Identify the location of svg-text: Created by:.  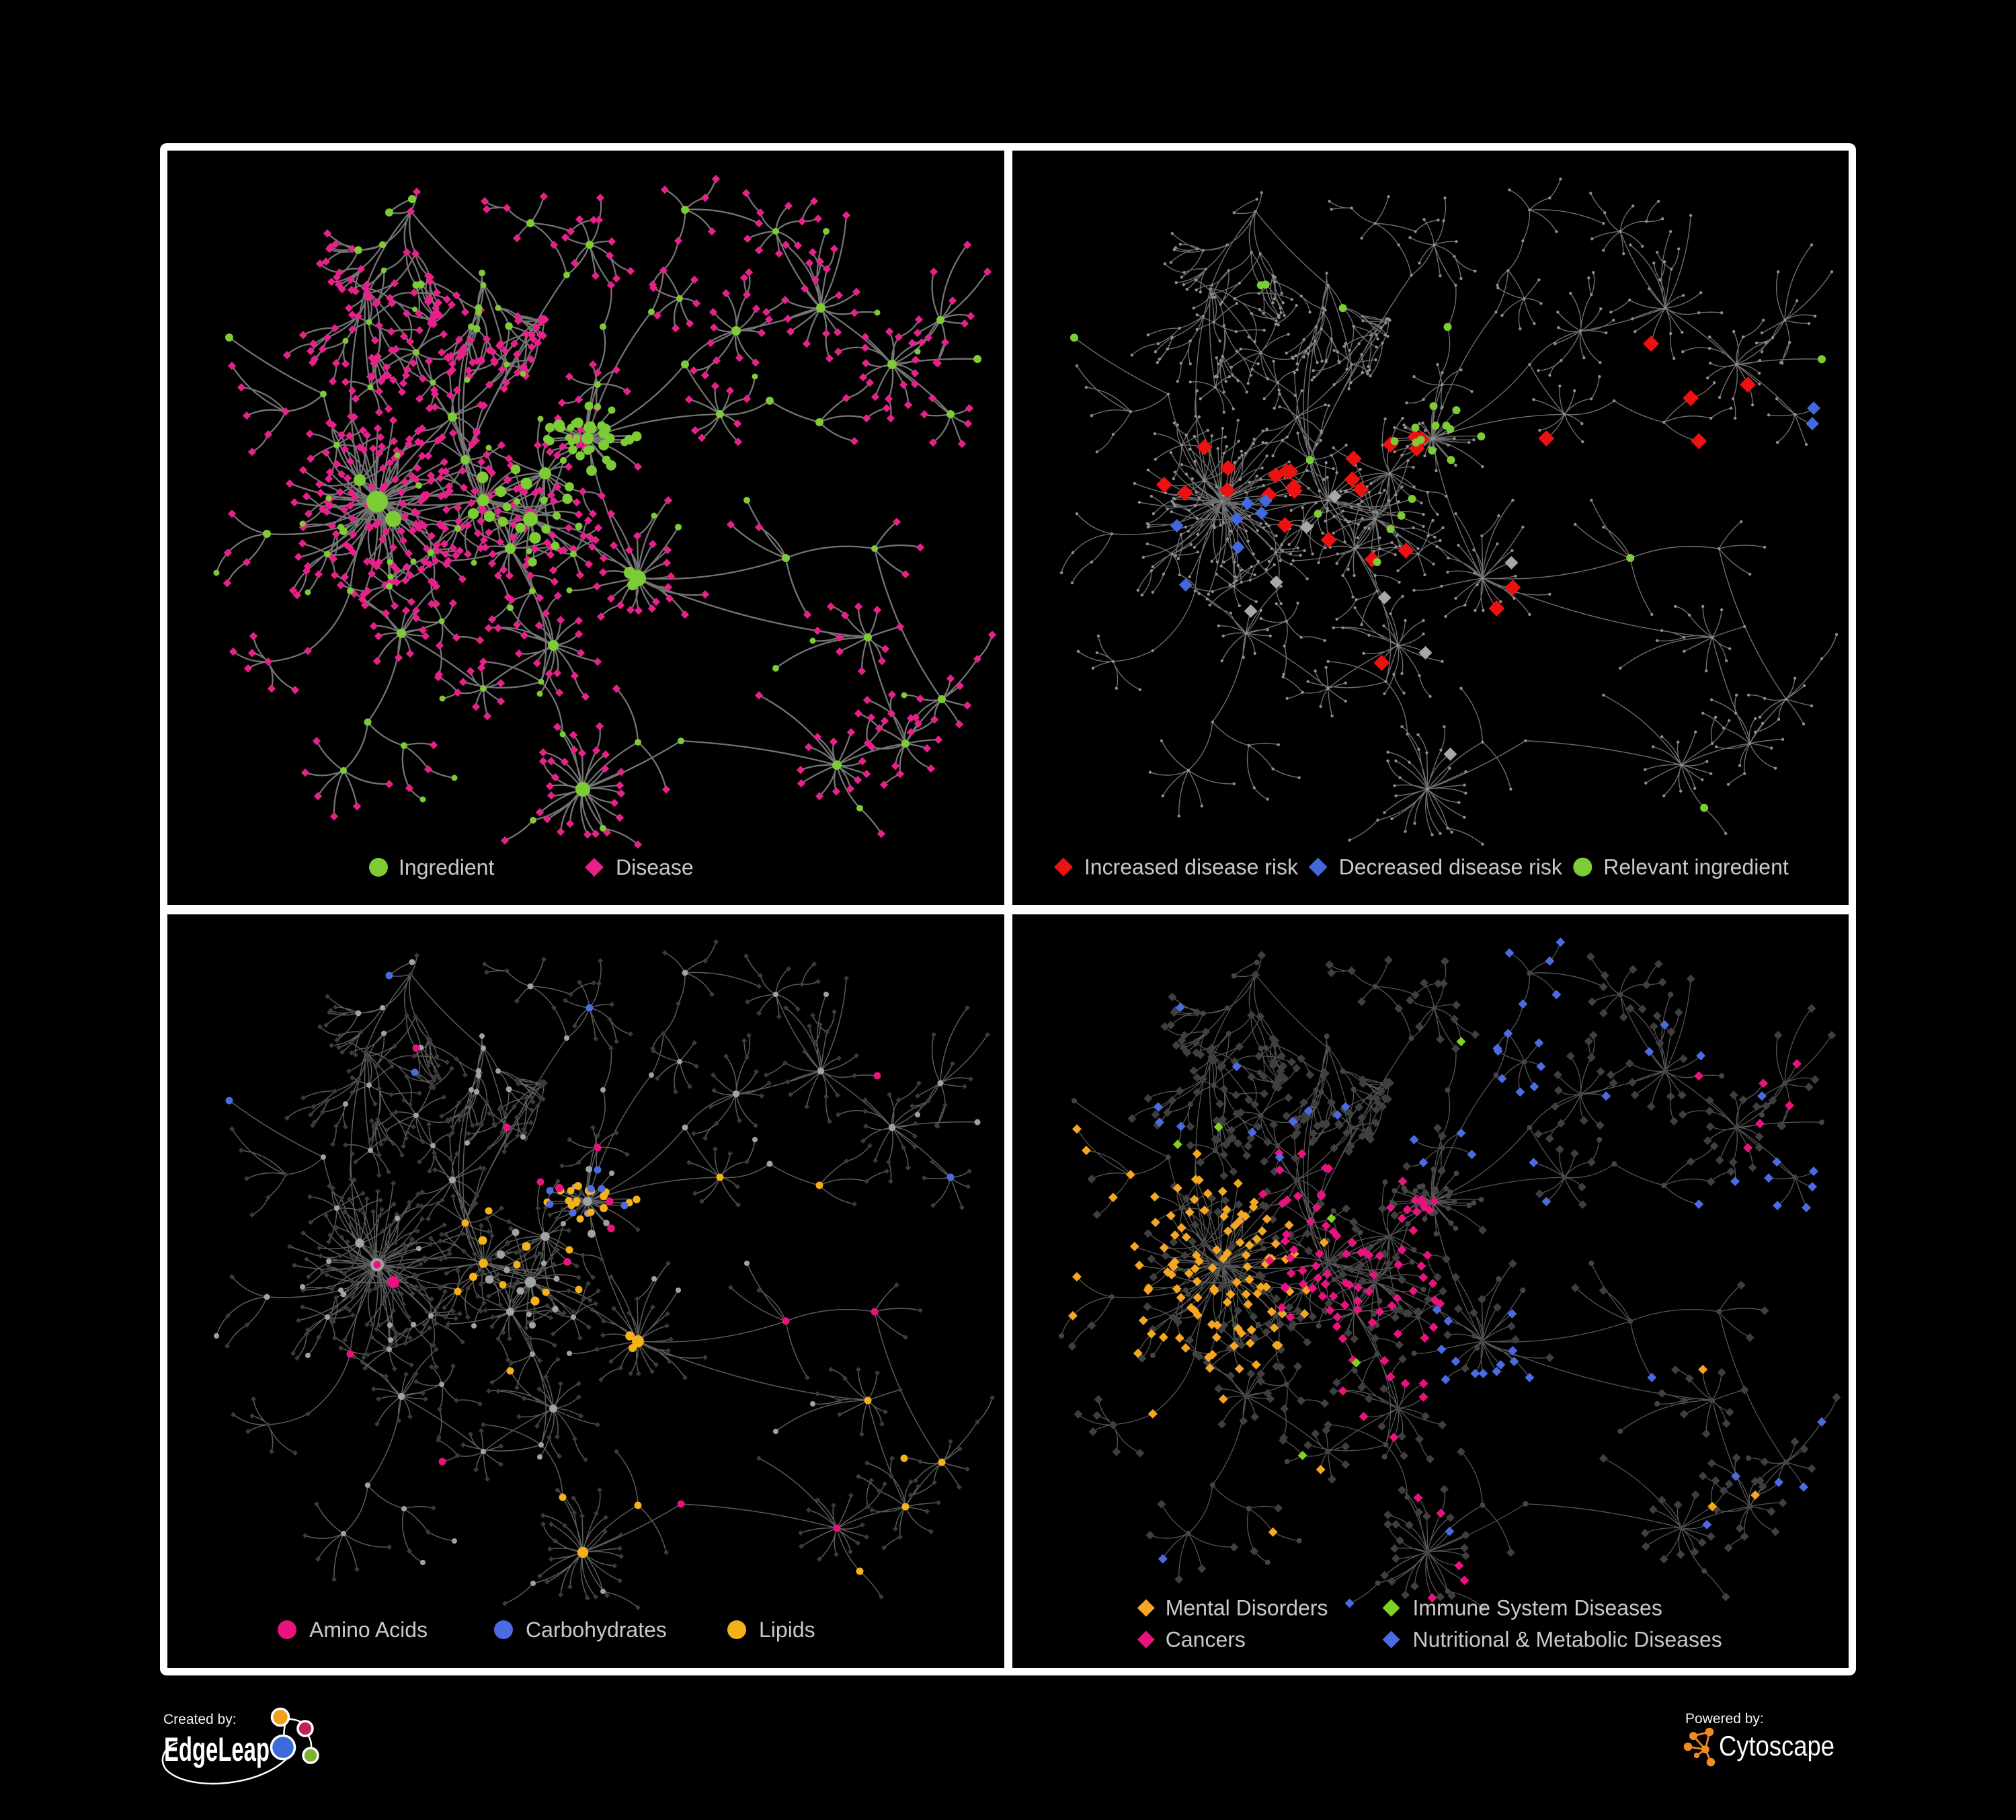
(200, 1719).